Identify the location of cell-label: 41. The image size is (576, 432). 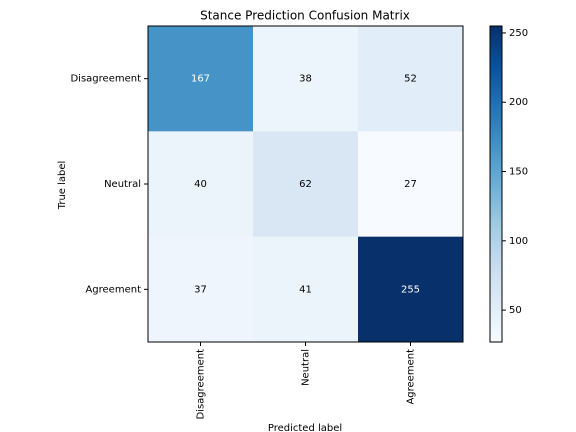
(305, 289).